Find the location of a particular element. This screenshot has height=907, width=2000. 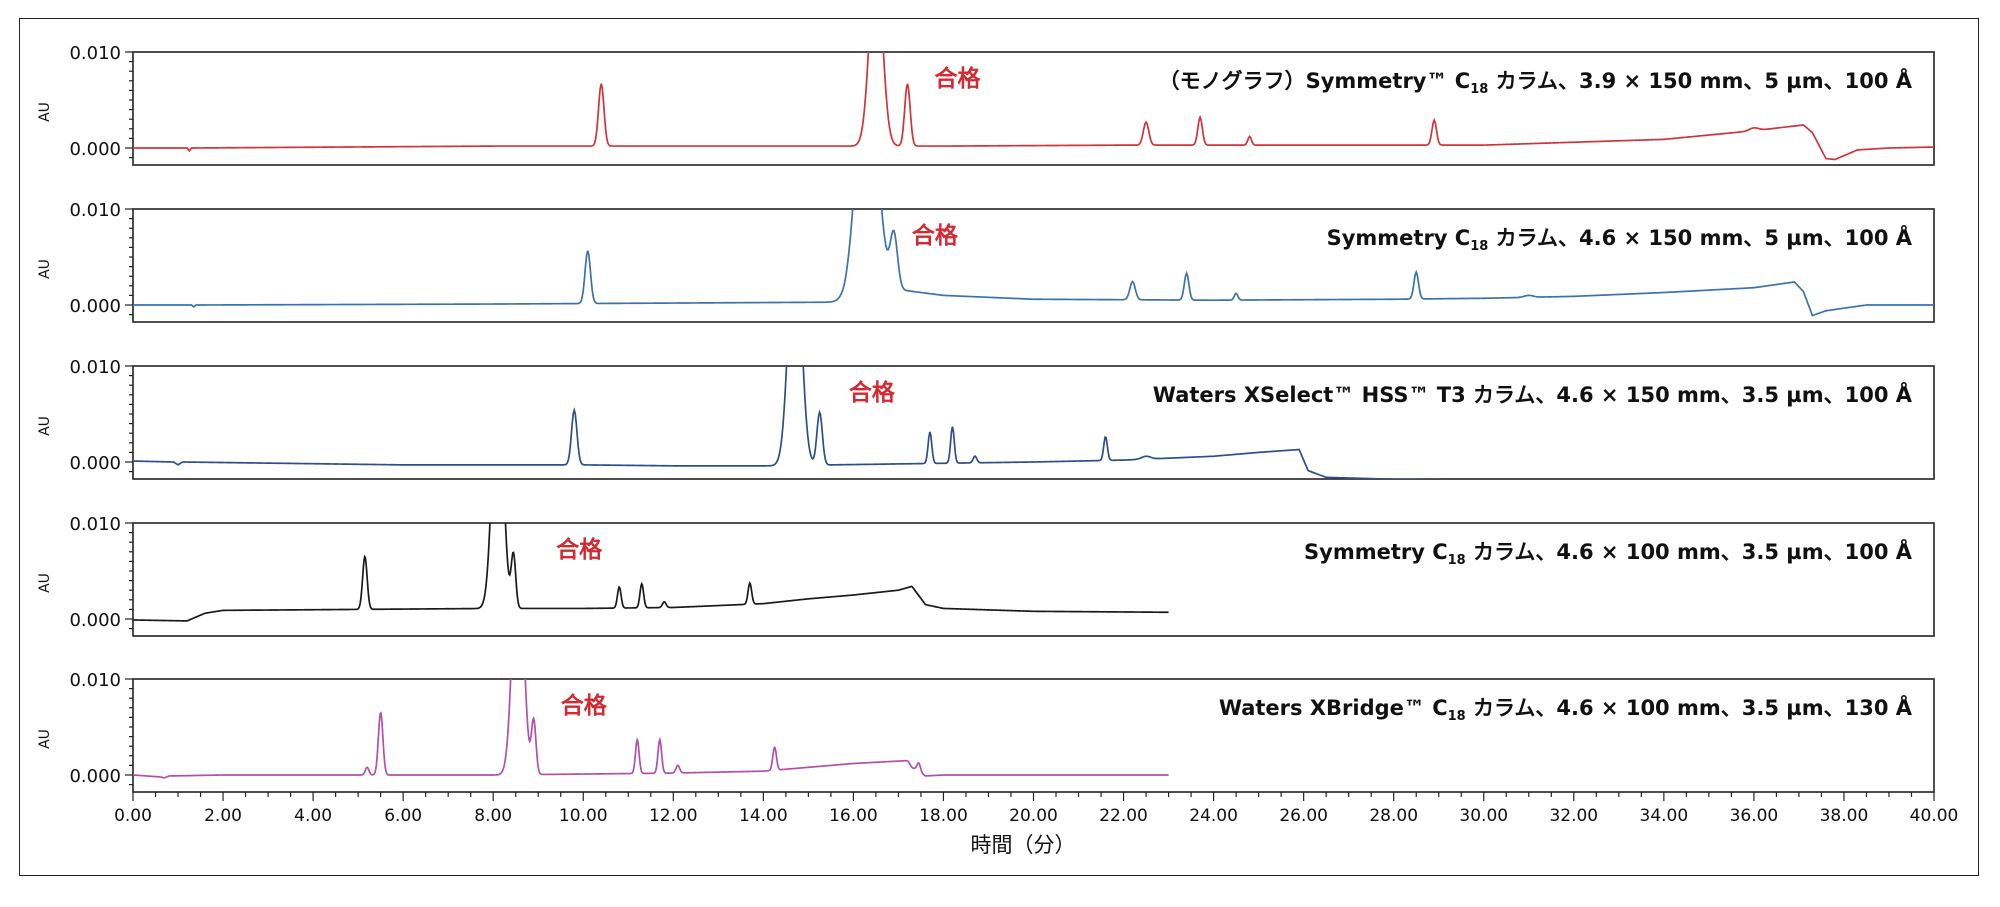

panel-title-text: カラム、4.6 × 150 mm、5 µm、100 Å is located at coordinates (1700, 237).